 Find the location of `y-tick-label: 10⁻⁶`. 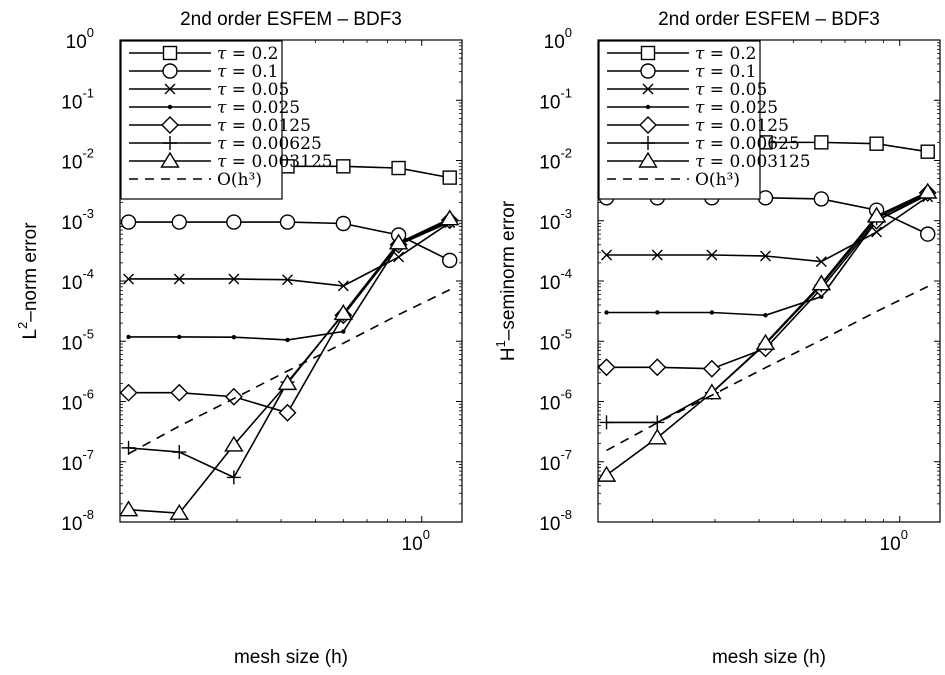

y-tick-label: 10⁻⁶ is located at coordinates (555, 401).